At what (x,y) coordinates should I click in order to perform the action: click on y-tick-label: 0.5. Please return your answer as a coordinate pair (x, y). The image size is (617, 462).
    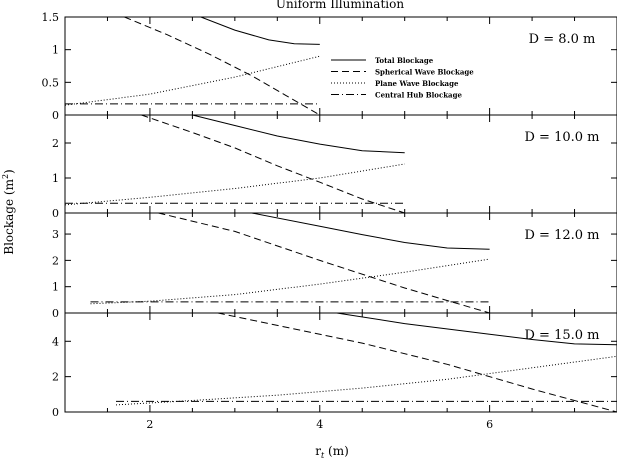
    Looking at the image, I should click on (51, 82).